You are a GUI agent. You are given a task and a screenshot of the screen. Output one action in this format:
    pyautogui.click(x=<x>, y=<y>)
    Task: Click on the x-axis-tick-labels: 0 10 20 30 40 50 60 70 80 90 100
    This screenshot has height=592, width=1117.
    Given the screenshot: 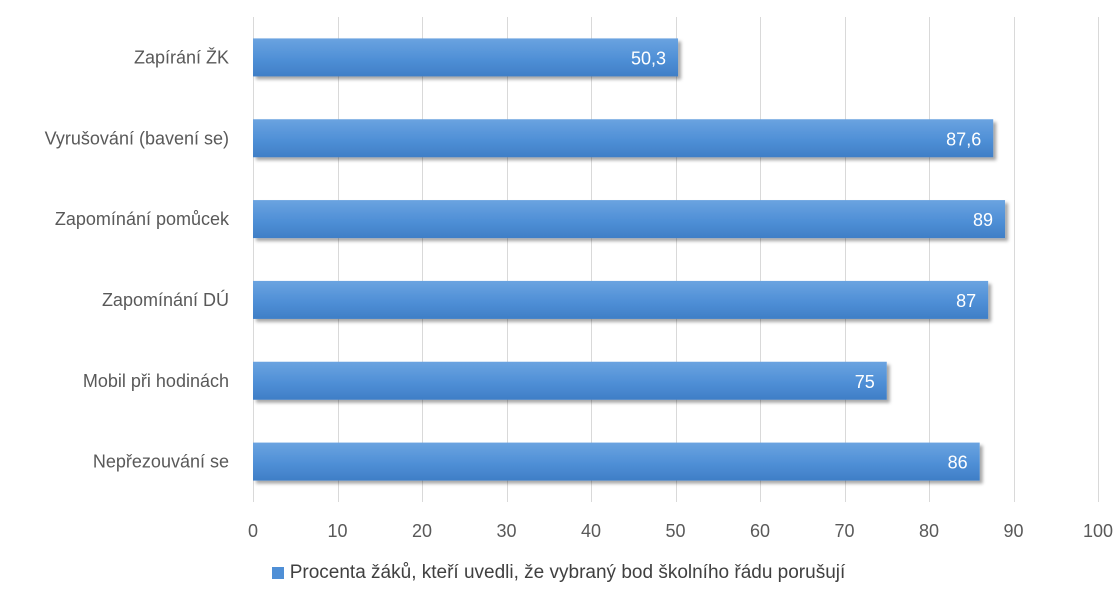 What is the action you would take?
    pyautogui.click(x=680, y=531)
    